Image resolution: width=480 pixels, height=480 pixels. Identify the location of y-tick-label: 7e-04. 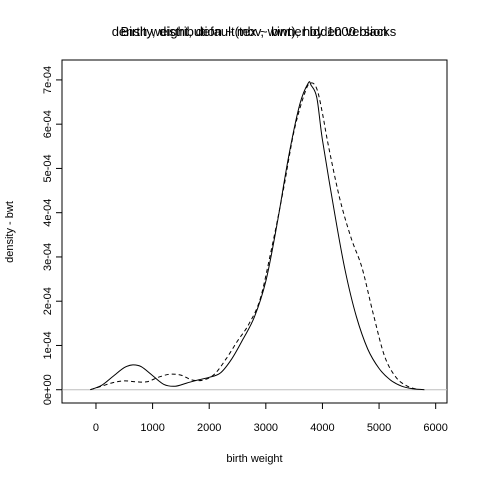
(48, 80).